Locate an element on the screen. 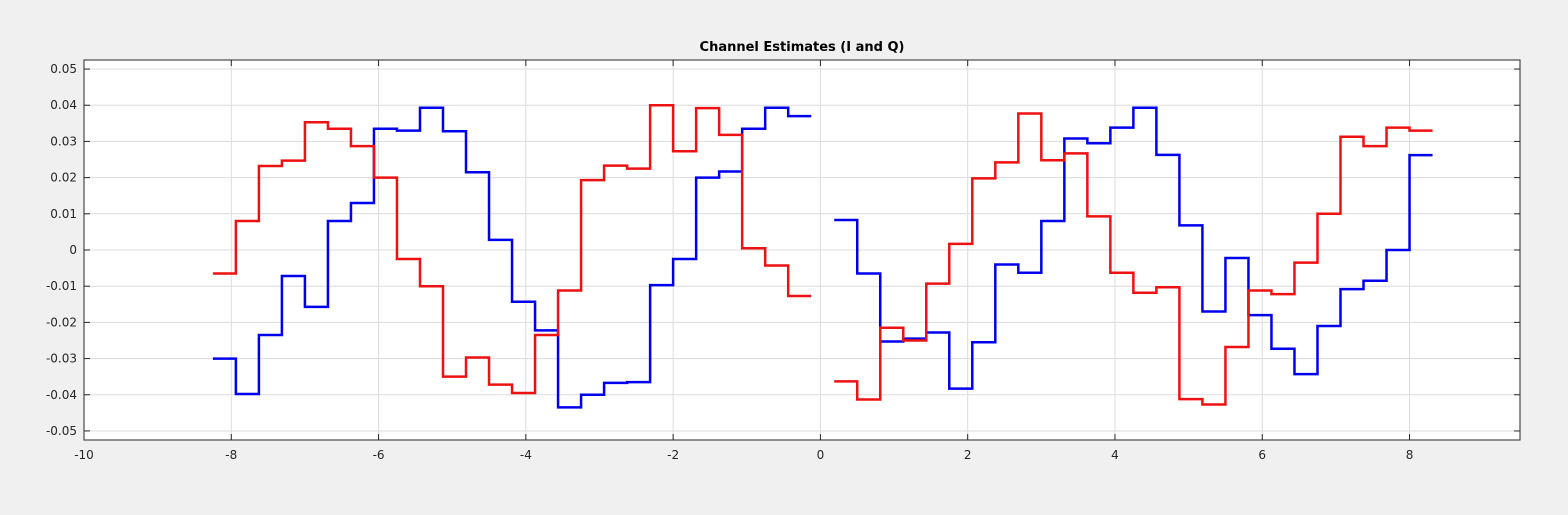  x-tick-label: 6 is located at coordinates (1262, 455).